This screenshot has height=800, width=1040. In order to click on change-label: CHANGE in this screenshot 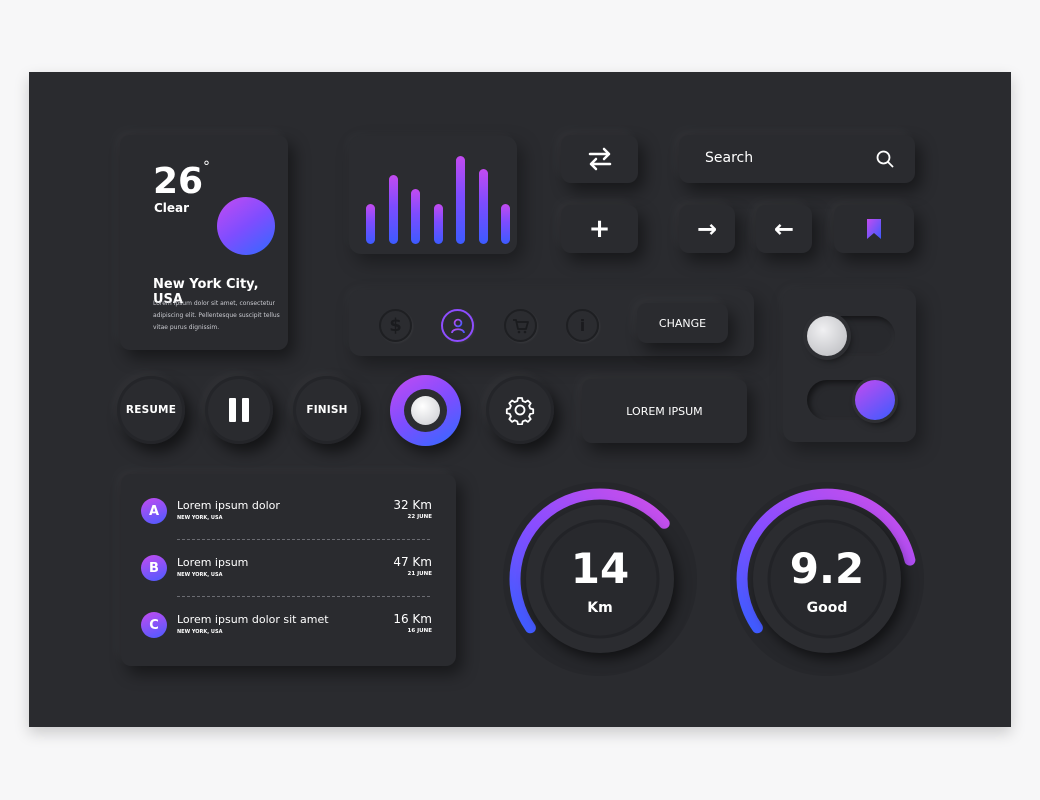, I will do `click(682, 323)`.